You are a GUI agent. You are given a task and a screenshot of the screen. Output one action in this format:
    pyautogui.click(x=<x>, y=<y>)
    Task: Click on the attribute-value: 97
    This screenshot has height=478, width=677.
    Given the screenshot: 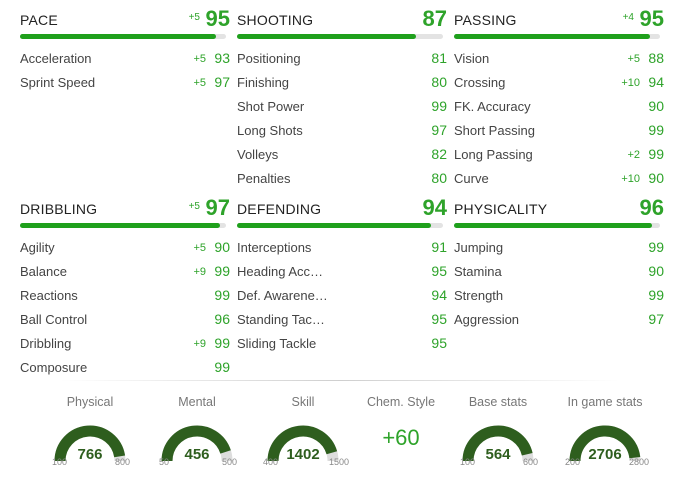 What is the action you would take?
    pyautogui.click(x=656, y=319)
    